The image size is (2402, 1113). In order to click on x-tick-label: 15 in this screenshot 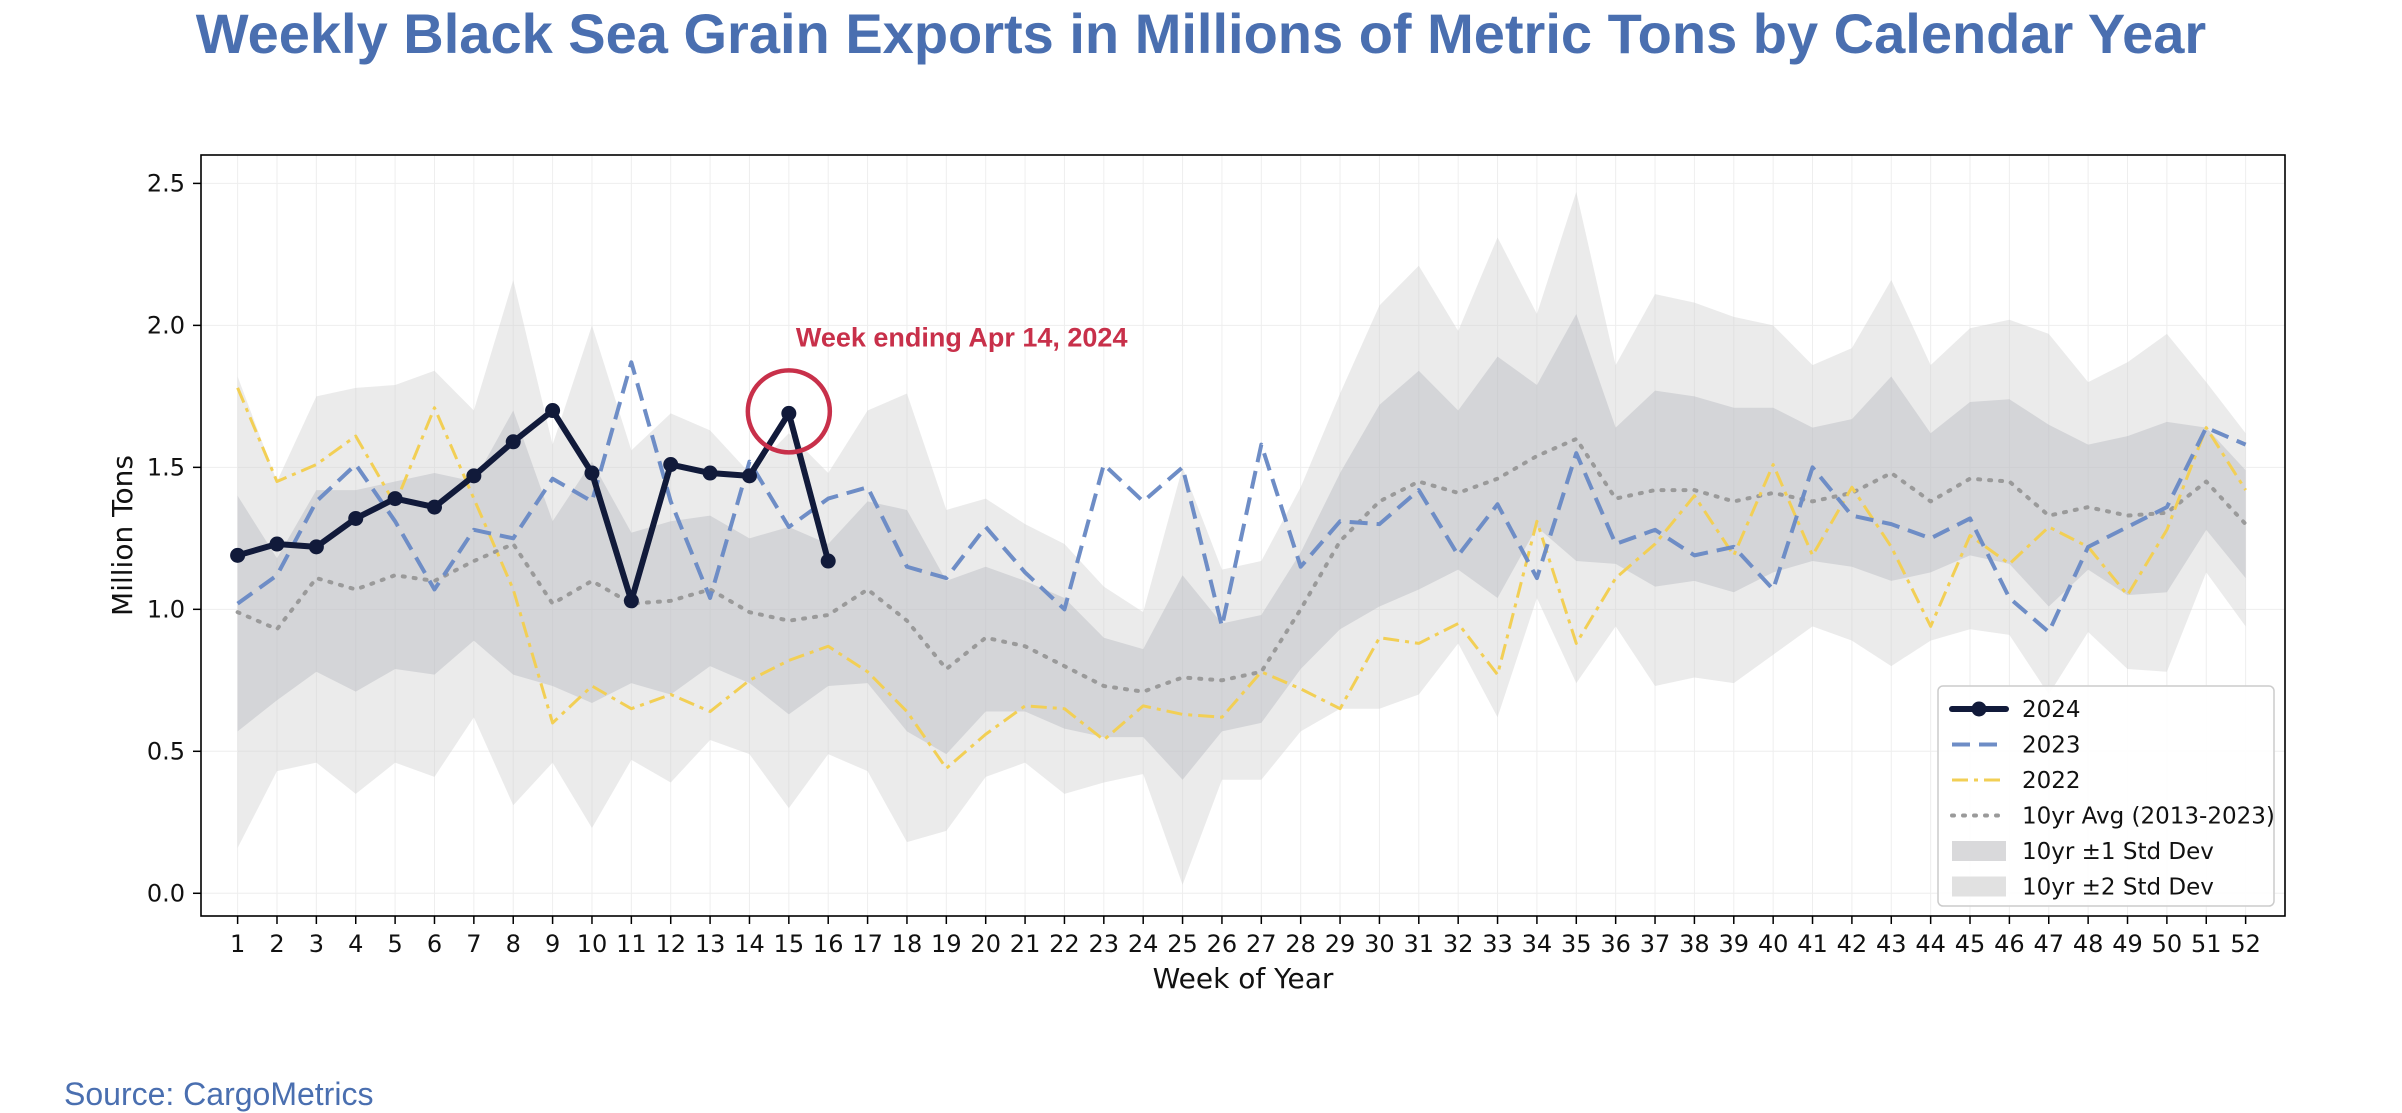, I will do `click(789, 944)`.